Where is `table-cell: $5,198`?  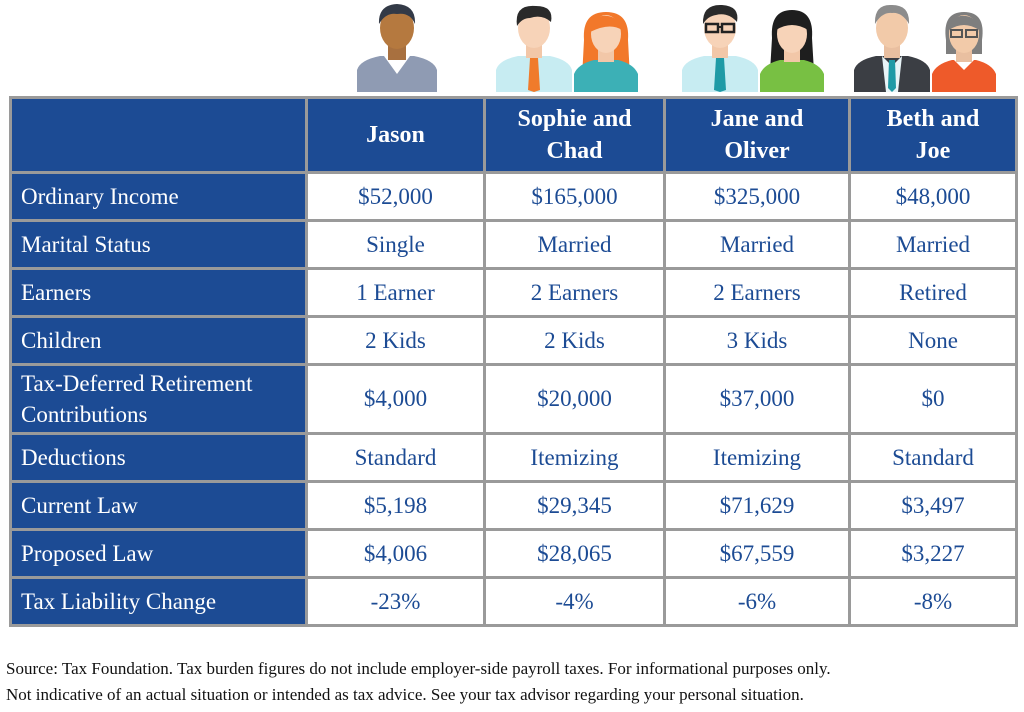 table-cell: $5,198 is located at coordinates (395, 505).